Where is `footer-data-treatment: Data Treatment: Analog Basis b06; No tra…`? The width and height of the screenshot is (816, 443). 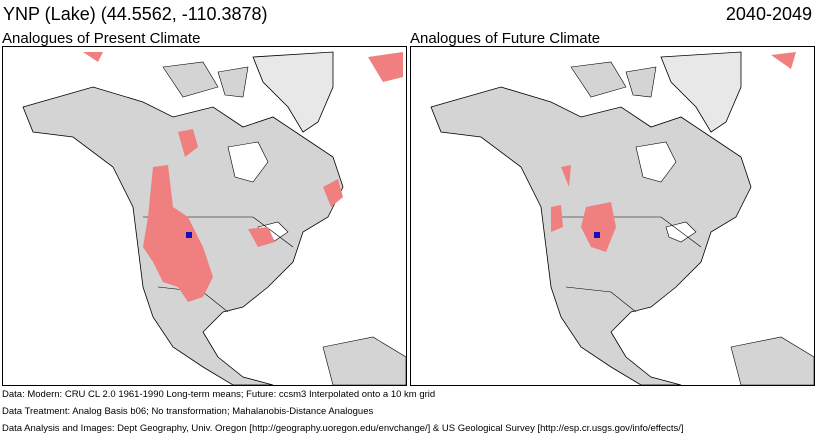 footer-data-treatment: Data Treatment: Analog Basis b06; No tra… is located at coordinates (188, 411).